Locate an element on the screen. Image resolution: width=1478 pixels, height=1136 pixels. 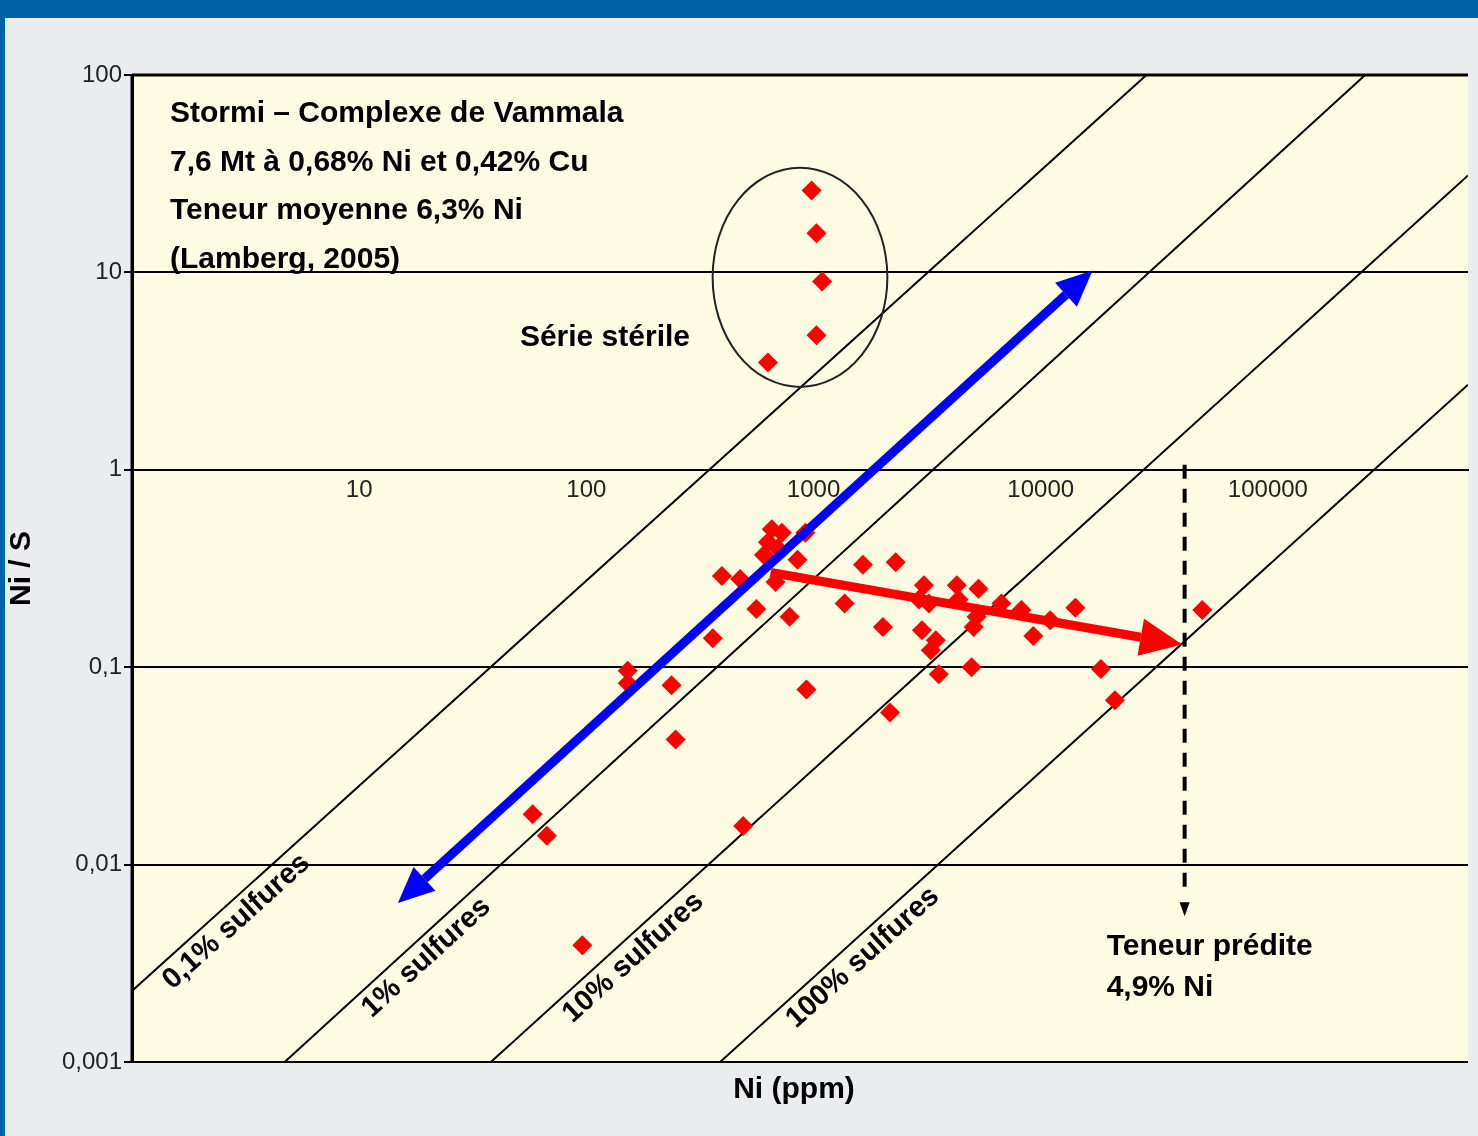
y-tick-label: 10 is located at coordinates (108, 271).